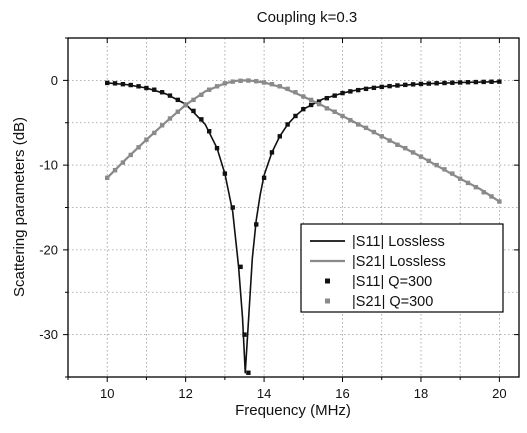 The height and width of the screenshot is (433, 527). What do you see at coordinates (48, 249) in the screenshot?
I see `y-tick-label: -20` at bounding box center [48, 249].